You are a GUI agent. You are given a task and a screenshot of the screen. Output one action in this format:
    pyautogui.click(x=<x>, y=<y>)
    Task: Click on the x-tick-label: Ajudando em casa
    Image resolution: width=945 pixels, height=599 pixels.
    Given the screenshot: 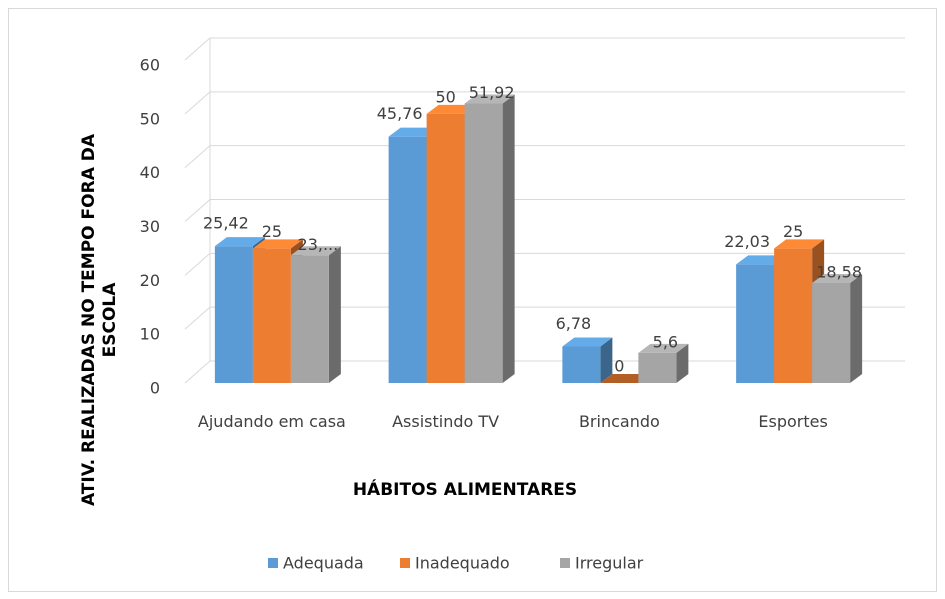 What is the action you would take?
    pyautogui.click(x=271, y=421)
    